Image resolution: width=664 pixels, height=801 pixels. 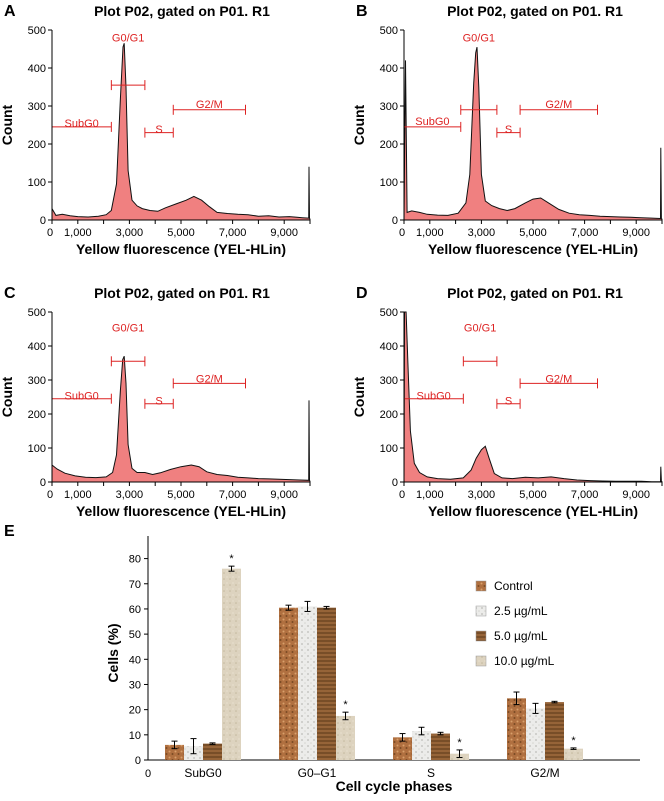 What do you see at coordinates (9, 531) in the screenshot?
I see `panel-label: E` at bounding box center [9, 531].